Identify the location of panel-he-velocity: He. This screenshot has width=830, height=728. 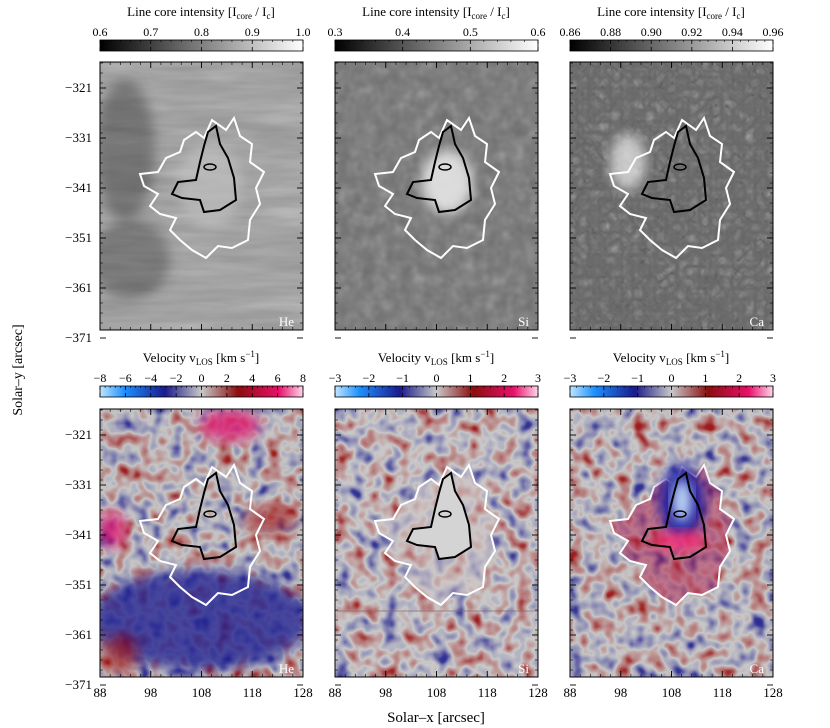
(201, 543).